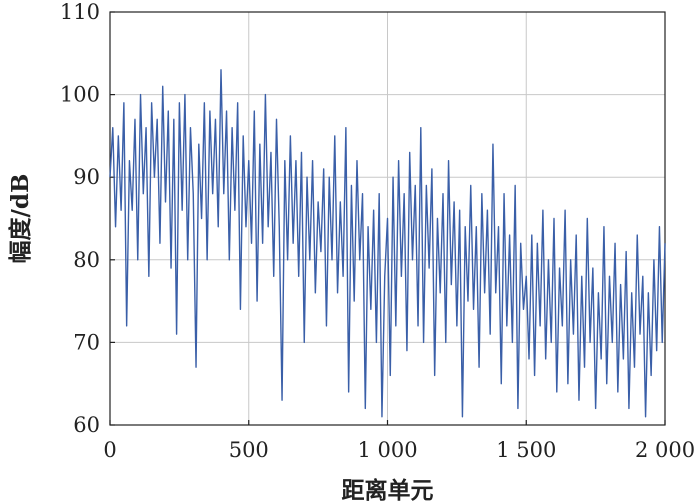 The width and height of the screenshot is (700, 504). I want to click on y-tick-label: 100, so click(80, 95).